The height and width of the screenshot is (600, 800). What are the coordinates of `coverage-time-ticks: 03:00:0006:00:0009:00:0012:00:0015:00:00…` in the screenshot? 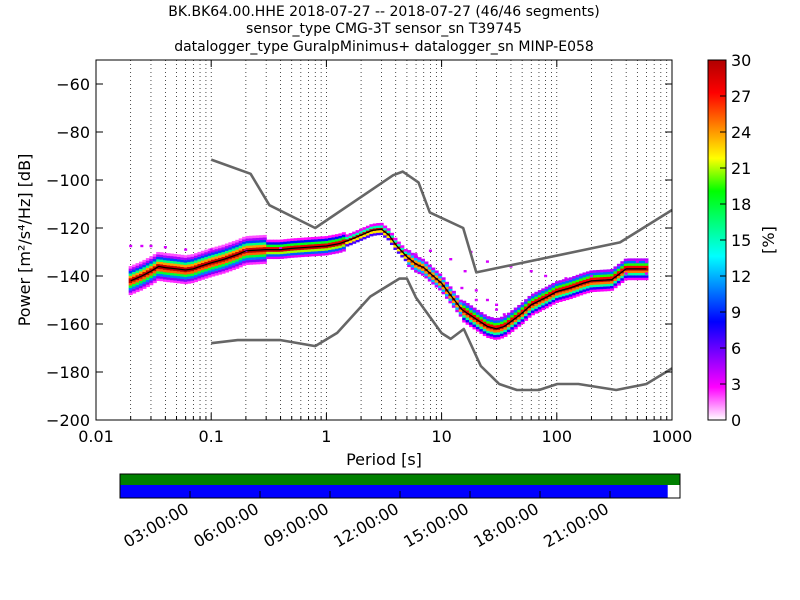 It's located at (366, 521).